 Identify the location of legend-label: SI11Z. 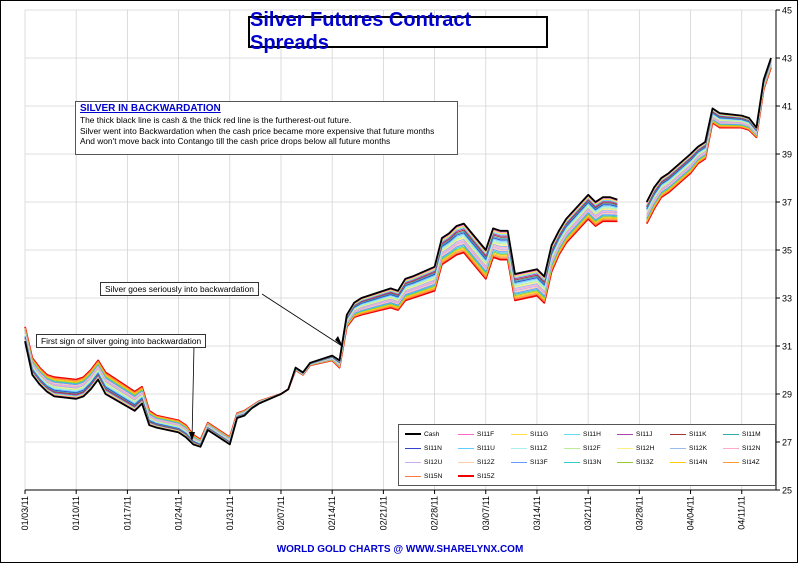
(539, 448).